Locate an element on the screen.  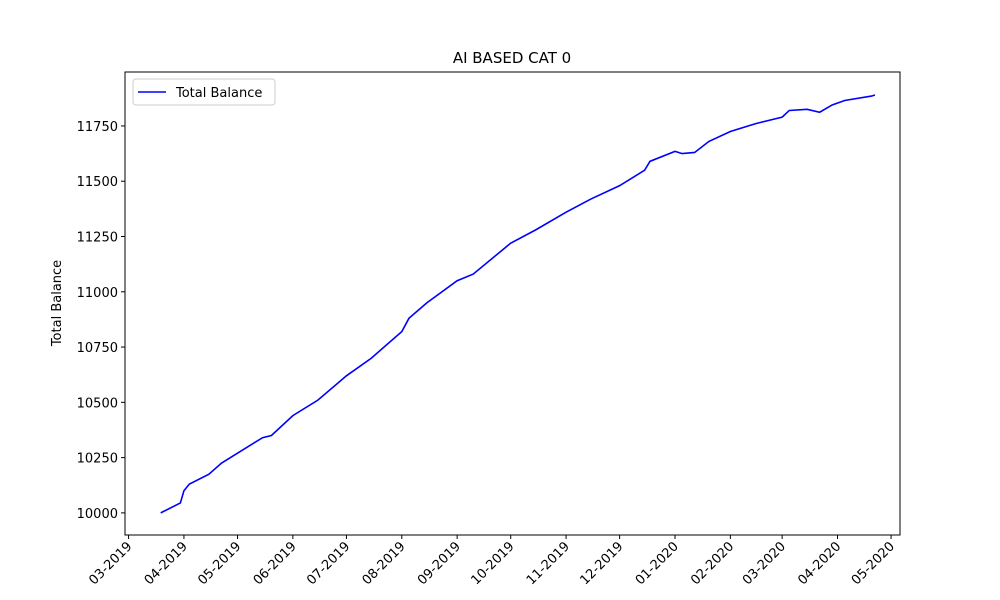
chart-title: AI BASED CAT 0 is located at coordinates (512, 58).